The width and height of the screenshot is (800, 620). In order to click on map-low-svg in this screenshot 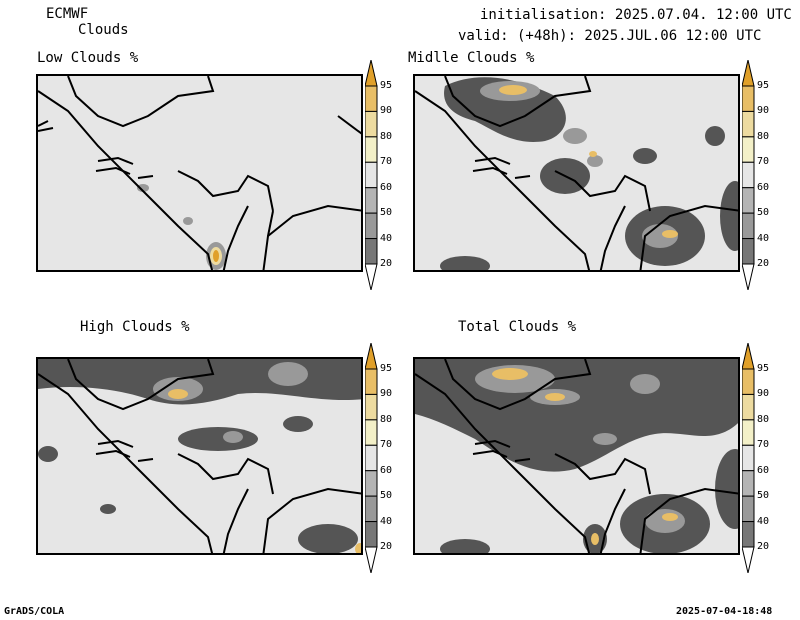, I will do `click(199, 173)`.